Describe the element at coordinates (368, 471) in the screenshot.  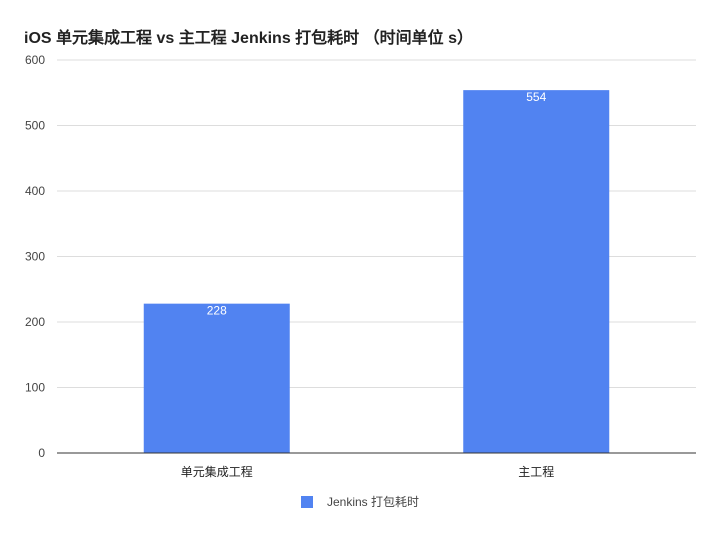
I see `x-axis-ticks: 单元集成工程 主工程` at that location.